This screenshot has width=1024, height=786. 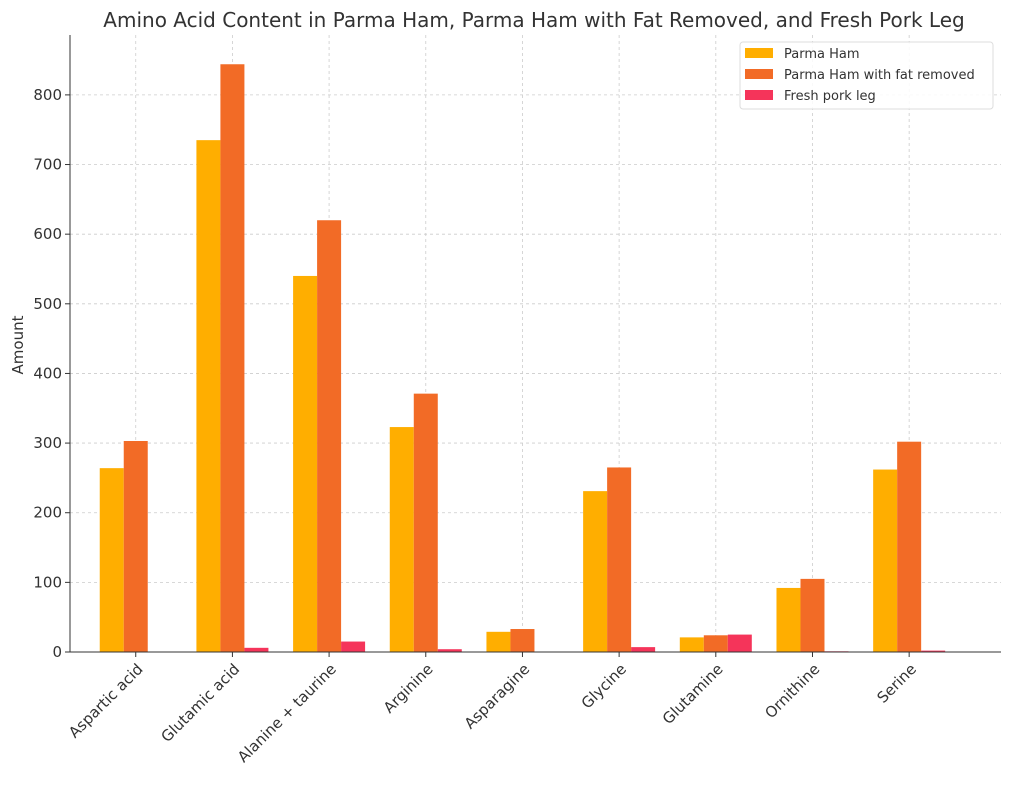 I want to click on legend-box, so click(x=866, y=75).